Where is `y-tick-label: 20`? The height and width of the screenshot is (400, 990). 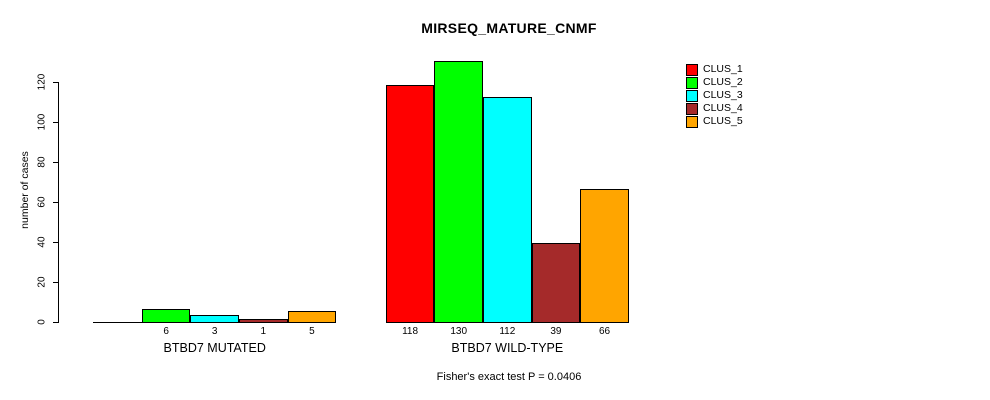
y-tick-label: 20 is located at coordinates (42, 282).